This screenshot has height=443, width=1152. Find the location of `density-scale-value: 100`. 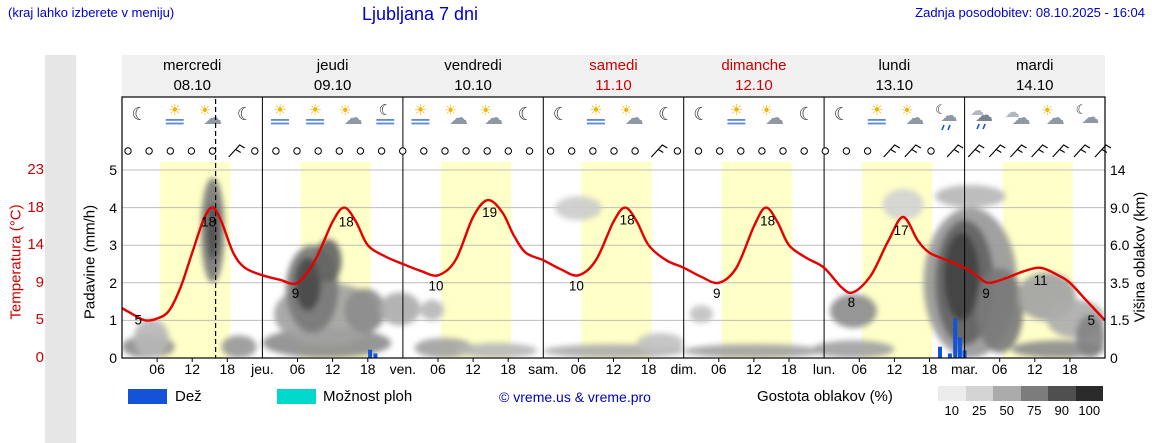

density-scale-value: 100 is located at coordinates (1089, 410).